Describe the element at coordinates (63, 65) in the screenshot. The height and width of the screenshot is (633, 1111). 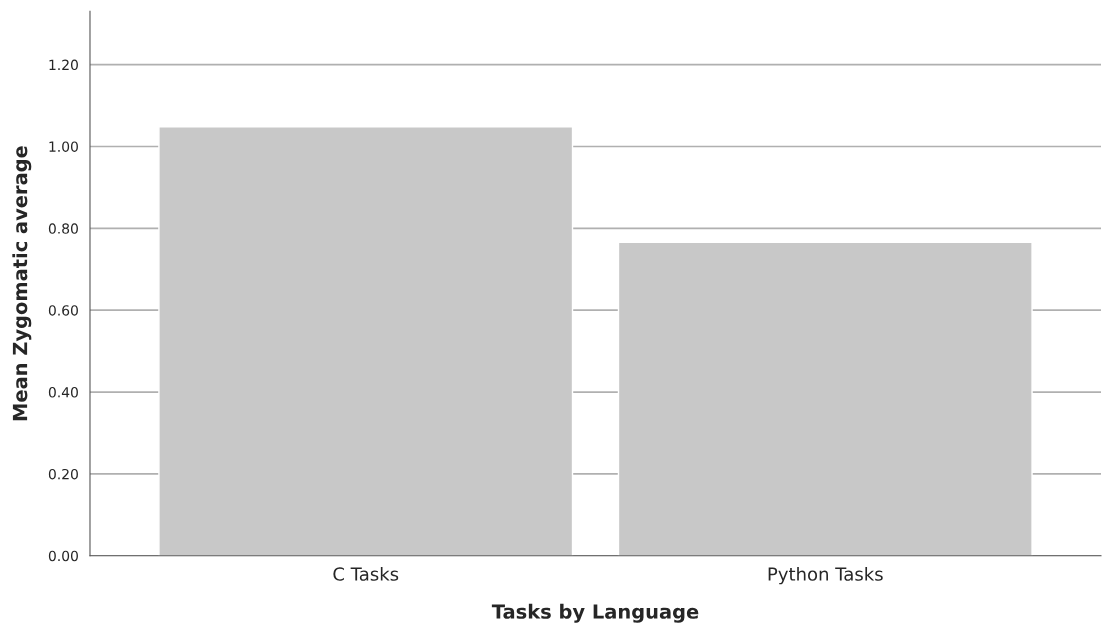
I see `y-tick-label: 1.20` at that location.